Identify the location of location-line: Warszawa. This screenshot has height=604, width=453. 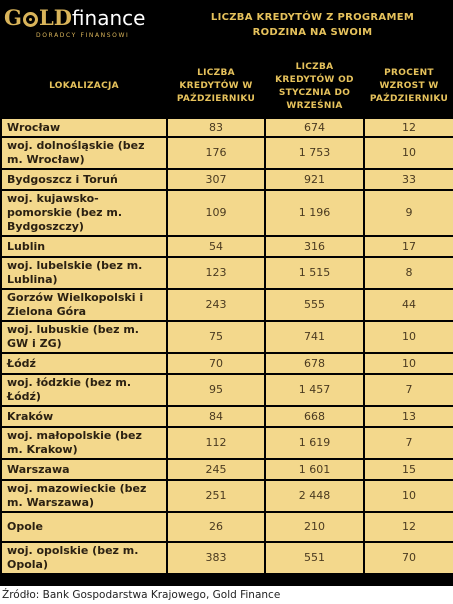
(38, 469).